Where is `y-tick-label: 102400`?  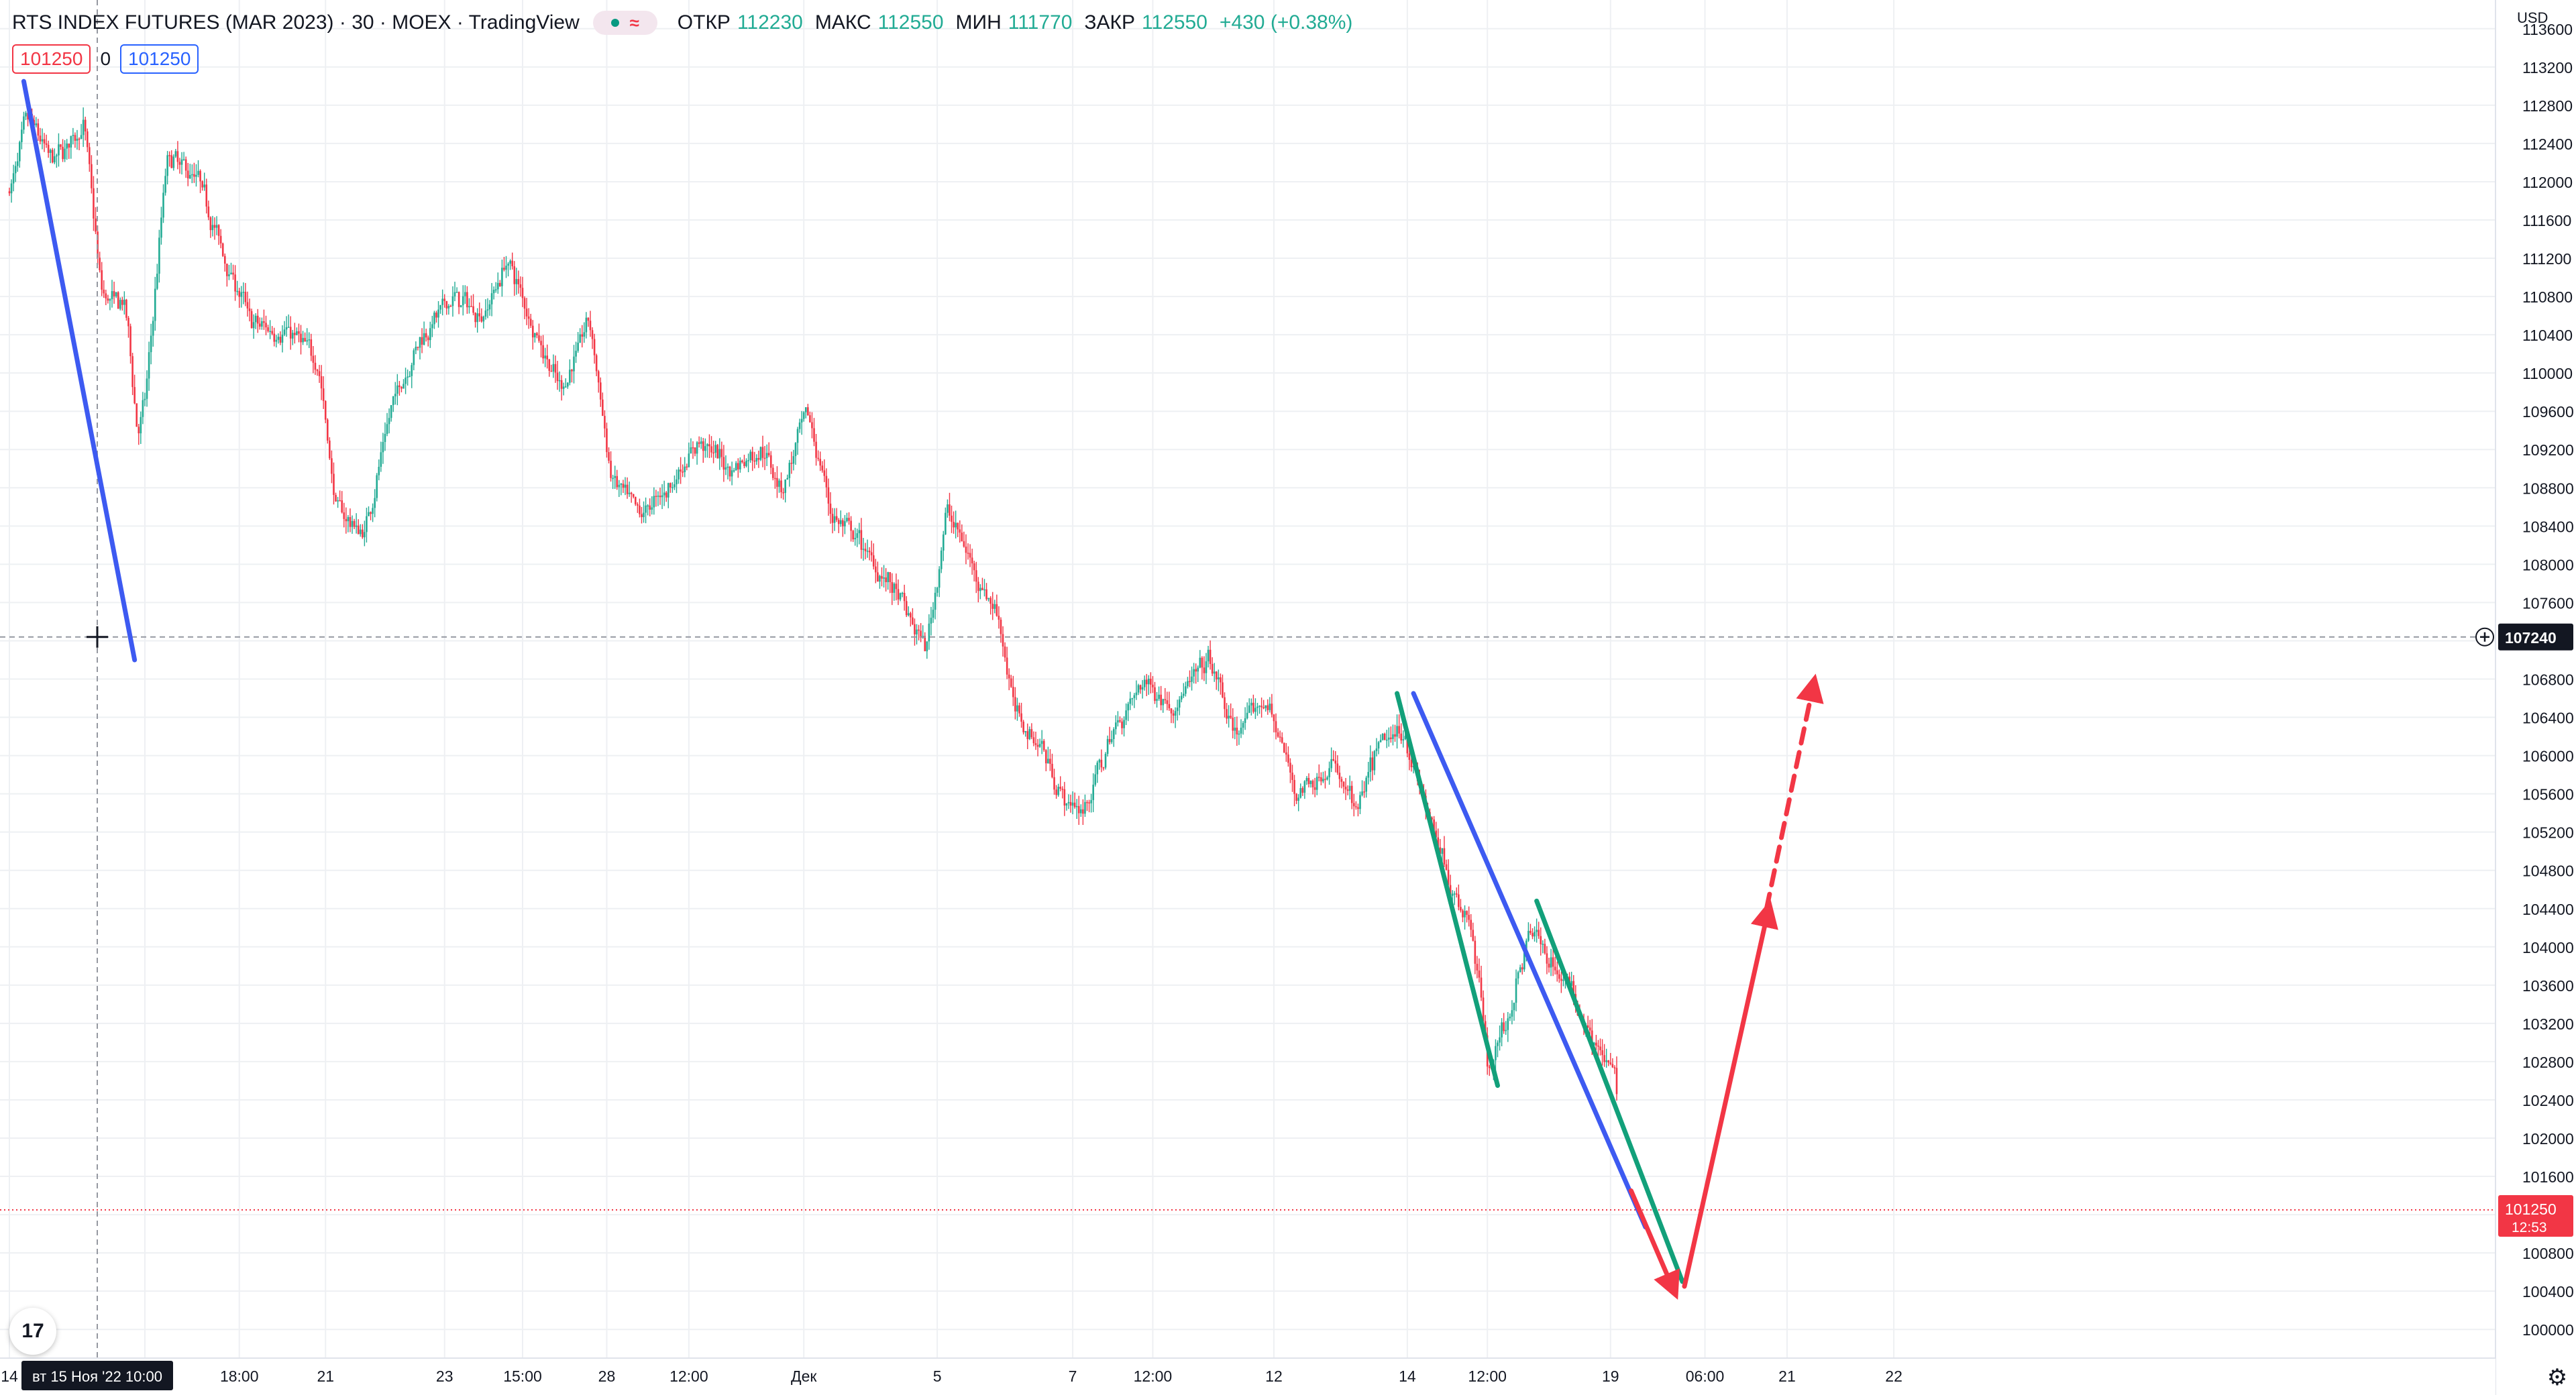 y-tick-label: 102400 is located at coordinates (2548, 1100).